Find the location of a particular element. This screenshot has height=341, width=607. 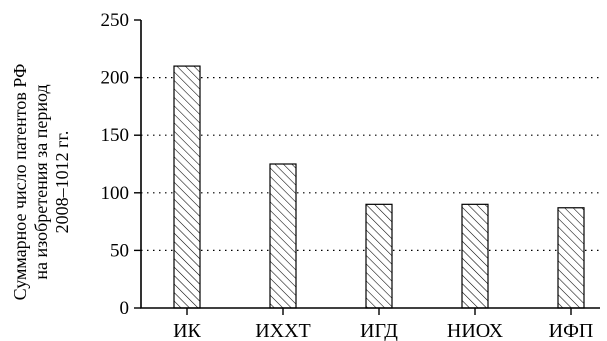

y-axis-label-line-1: Суммарное число патентов РФ is located at coordinates (20, 182).